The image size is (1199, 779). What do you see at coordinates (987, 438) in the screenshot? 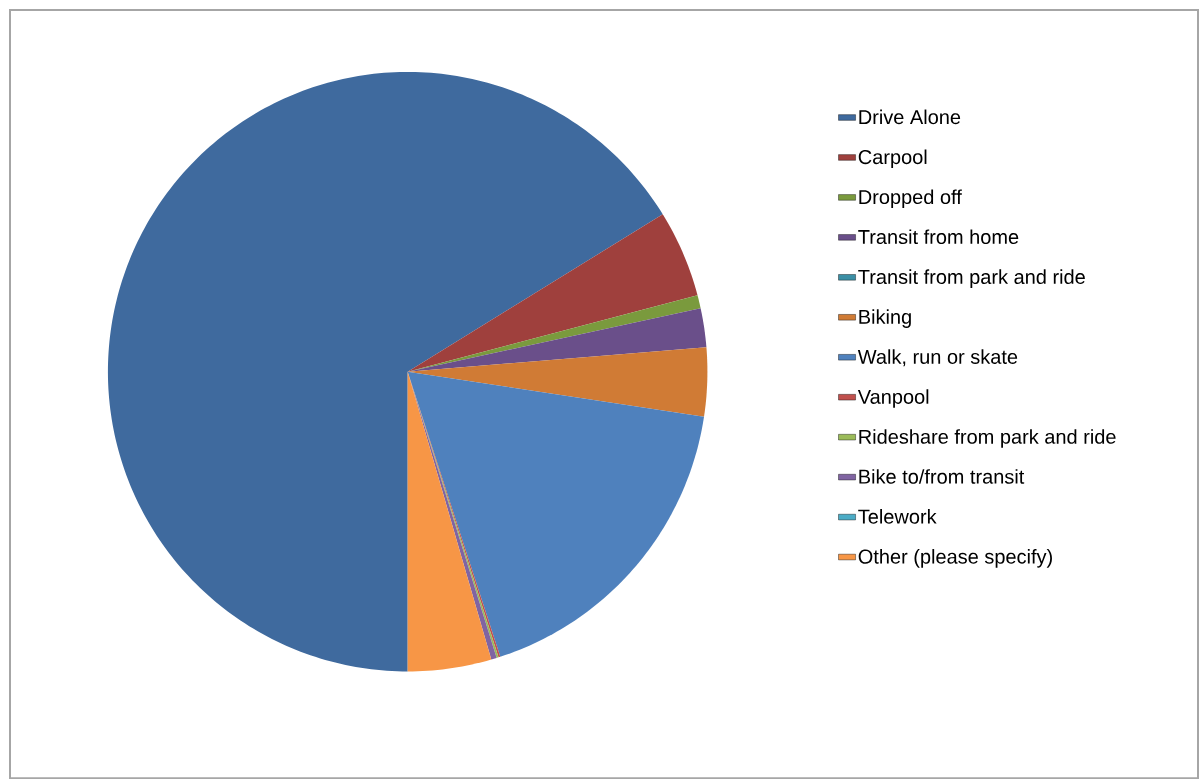
I see `legend-label: Rideshare from park and ride` at bounding box center [987, 438].